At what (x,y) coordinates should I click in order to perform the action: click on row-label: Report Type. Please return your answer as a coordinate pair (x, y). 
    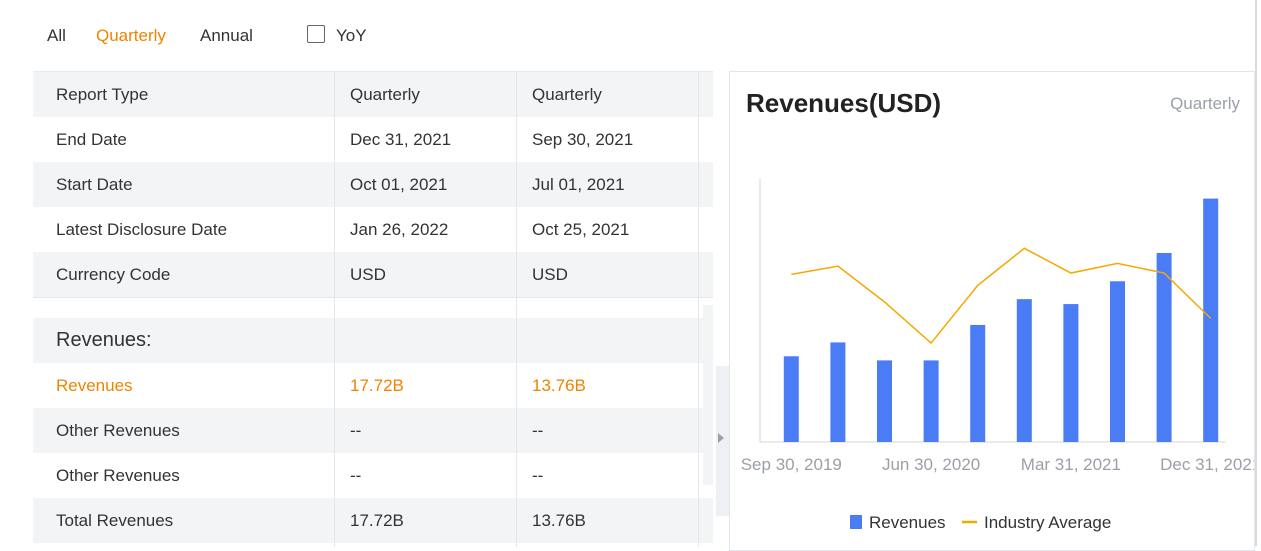
    Looking at the image, I should click on (102, 94).